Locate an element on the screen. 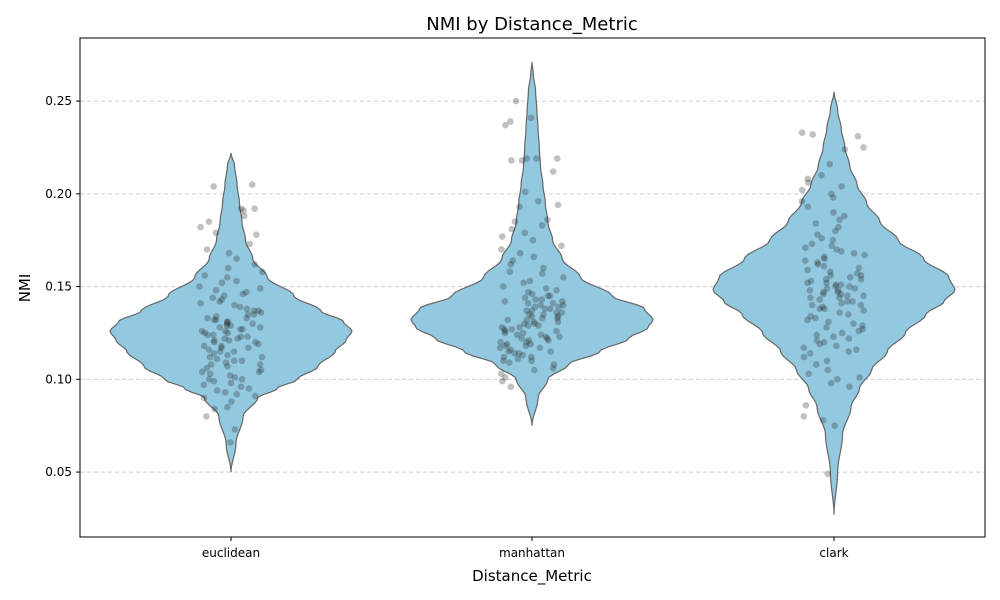 The width and height of the screenshot is (1000, 600). y-tick-label: 0.15 is located at coordinates (58, 287).